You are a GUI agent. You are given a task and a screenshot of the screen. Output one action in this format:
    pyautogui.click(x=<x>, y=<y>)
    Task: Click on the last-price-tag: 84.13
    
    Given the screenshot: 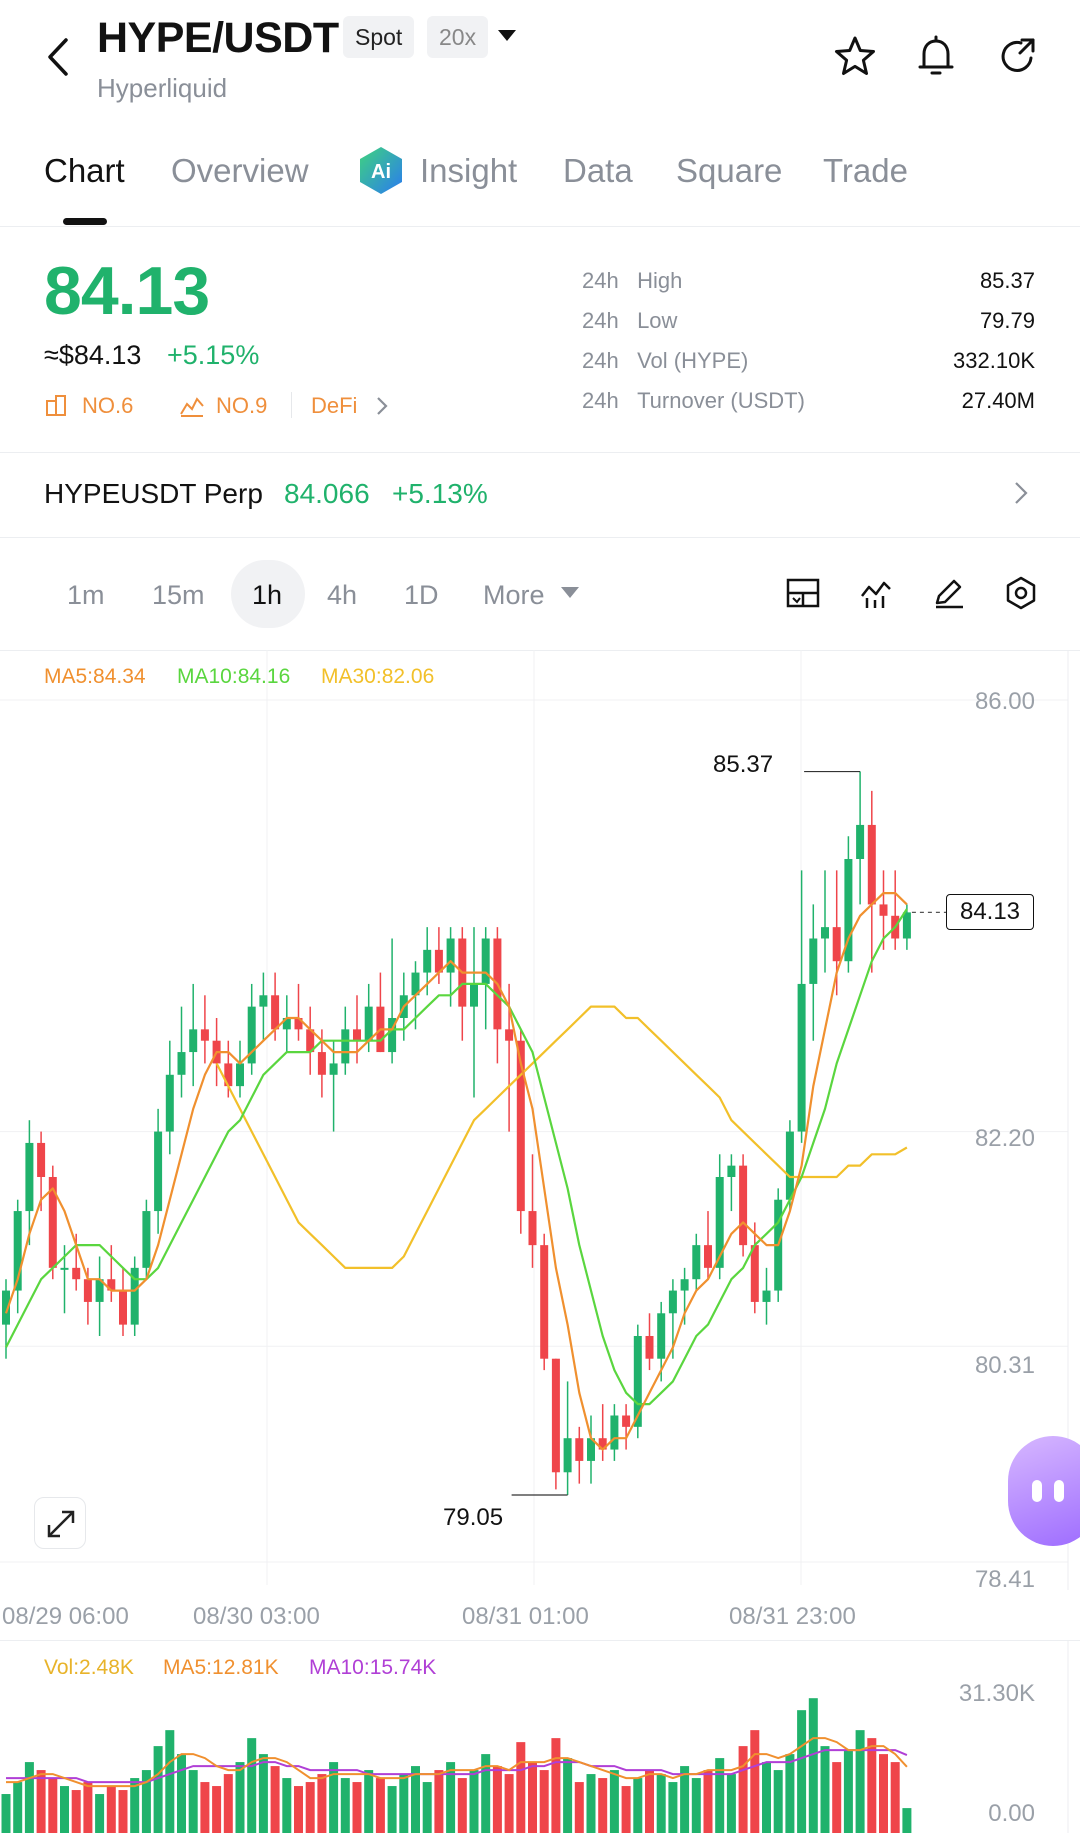 What is the action you would take?
    pyautogui.click(x=990, y=912)
    